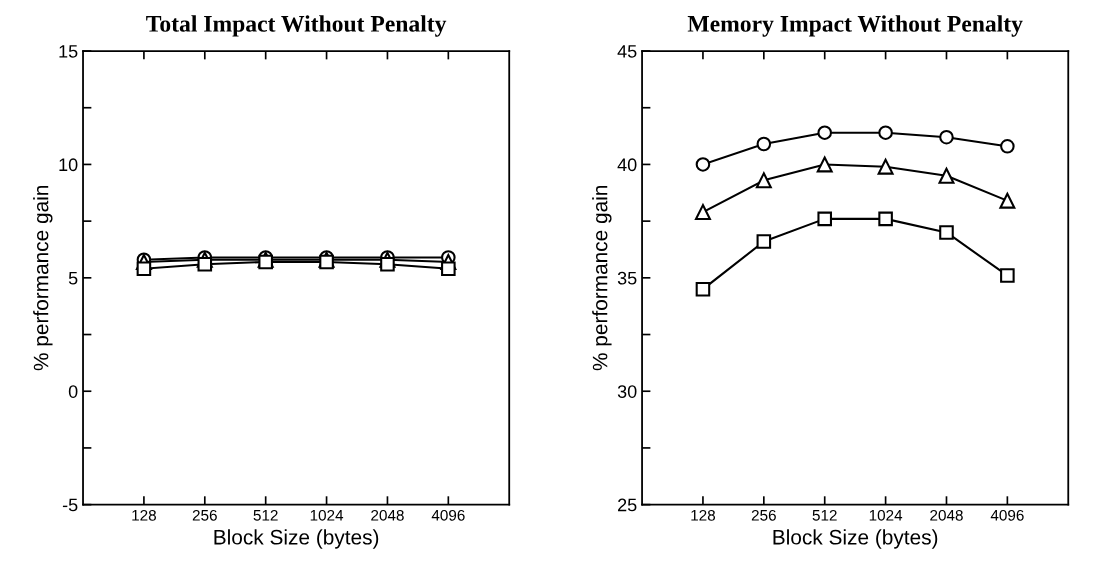 The height and width of the screenshot is (567, 1107). I want to click on y-tick-label: 40, so click(627, 165).